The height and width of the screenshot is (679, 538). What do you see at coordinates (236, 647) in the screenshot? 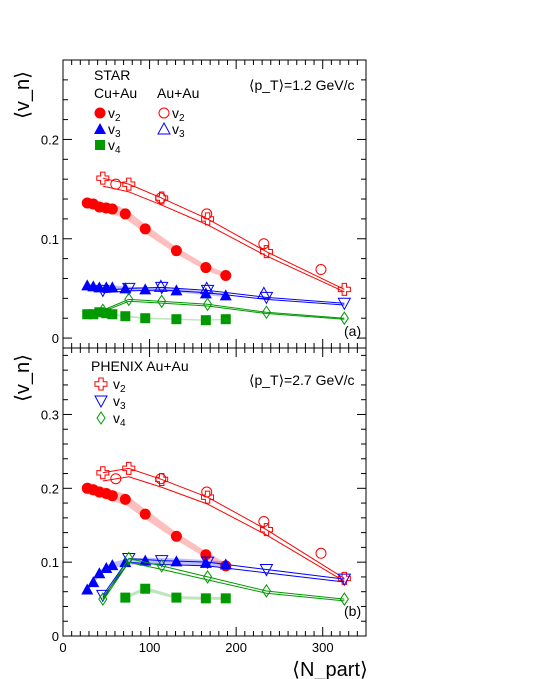
I see `x-tick-label: 200` at bounding box center [236, 647].